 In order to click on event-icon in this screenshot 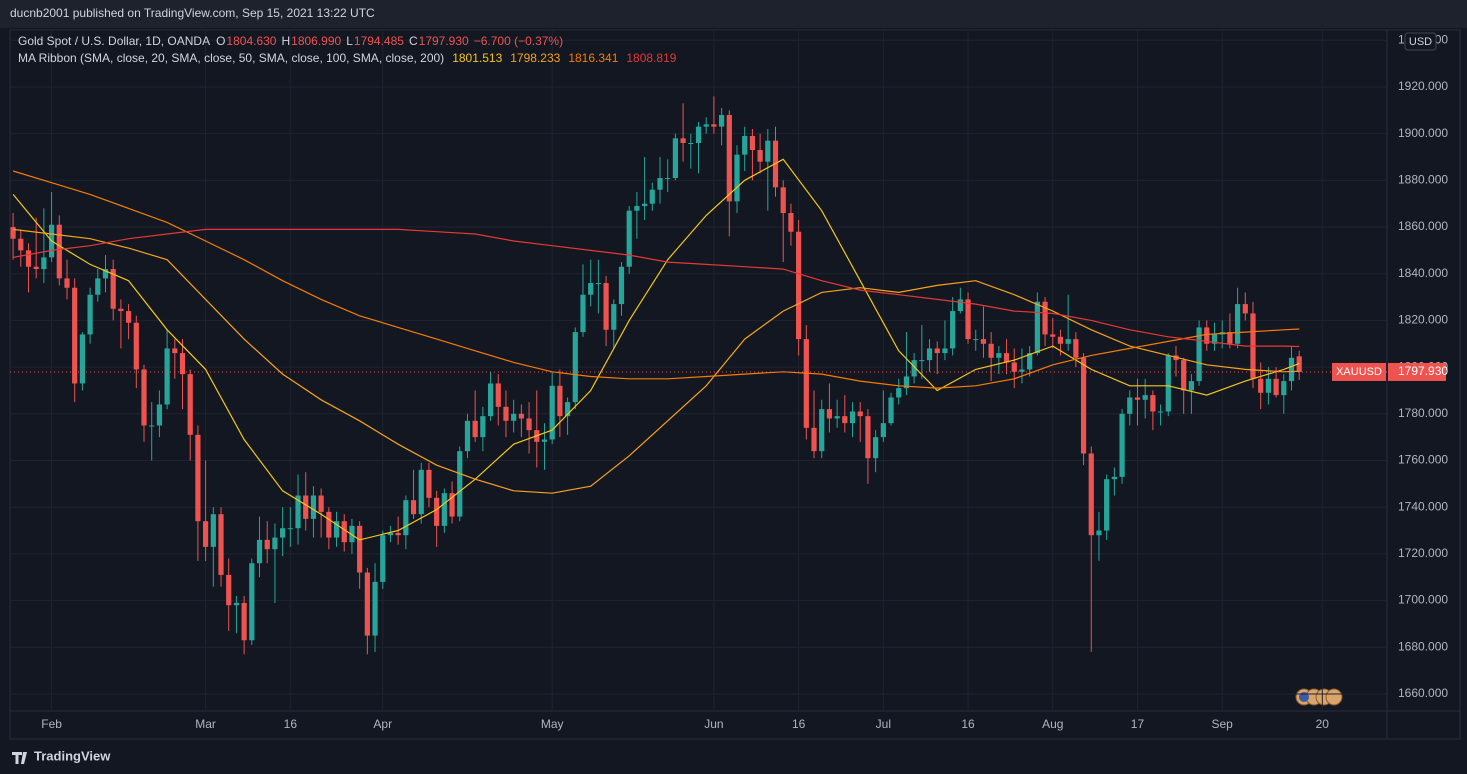, I will do `click(1334, 697)`.